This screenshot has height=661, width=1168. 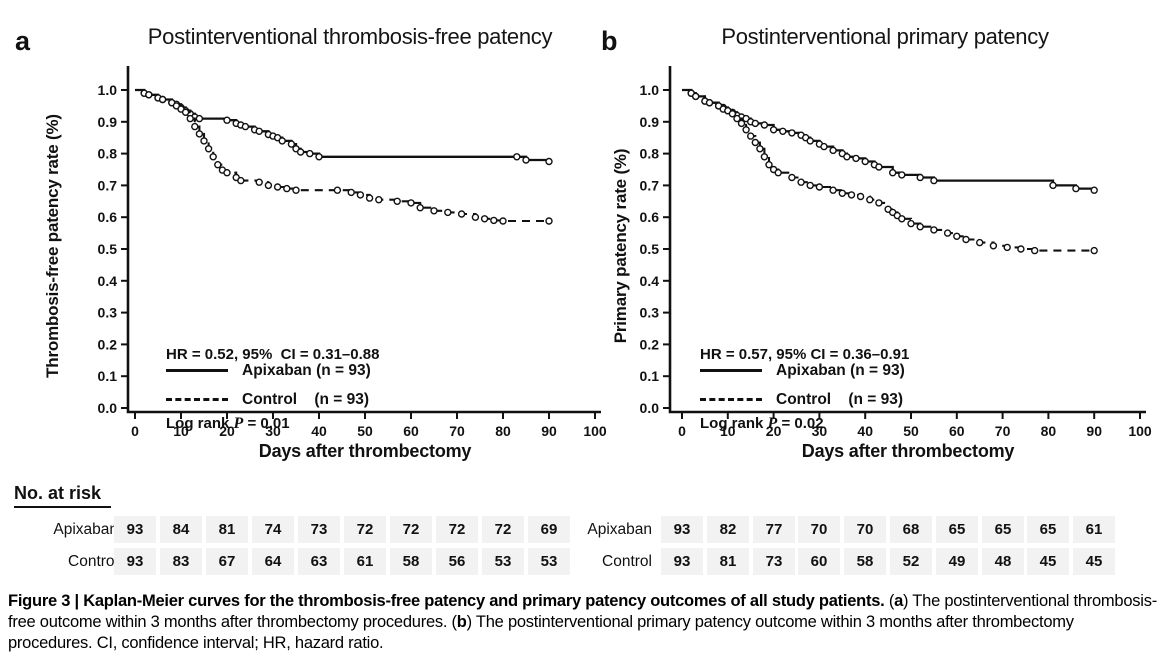 I want to click on risk-count: 68, so click(x=911, y=529).